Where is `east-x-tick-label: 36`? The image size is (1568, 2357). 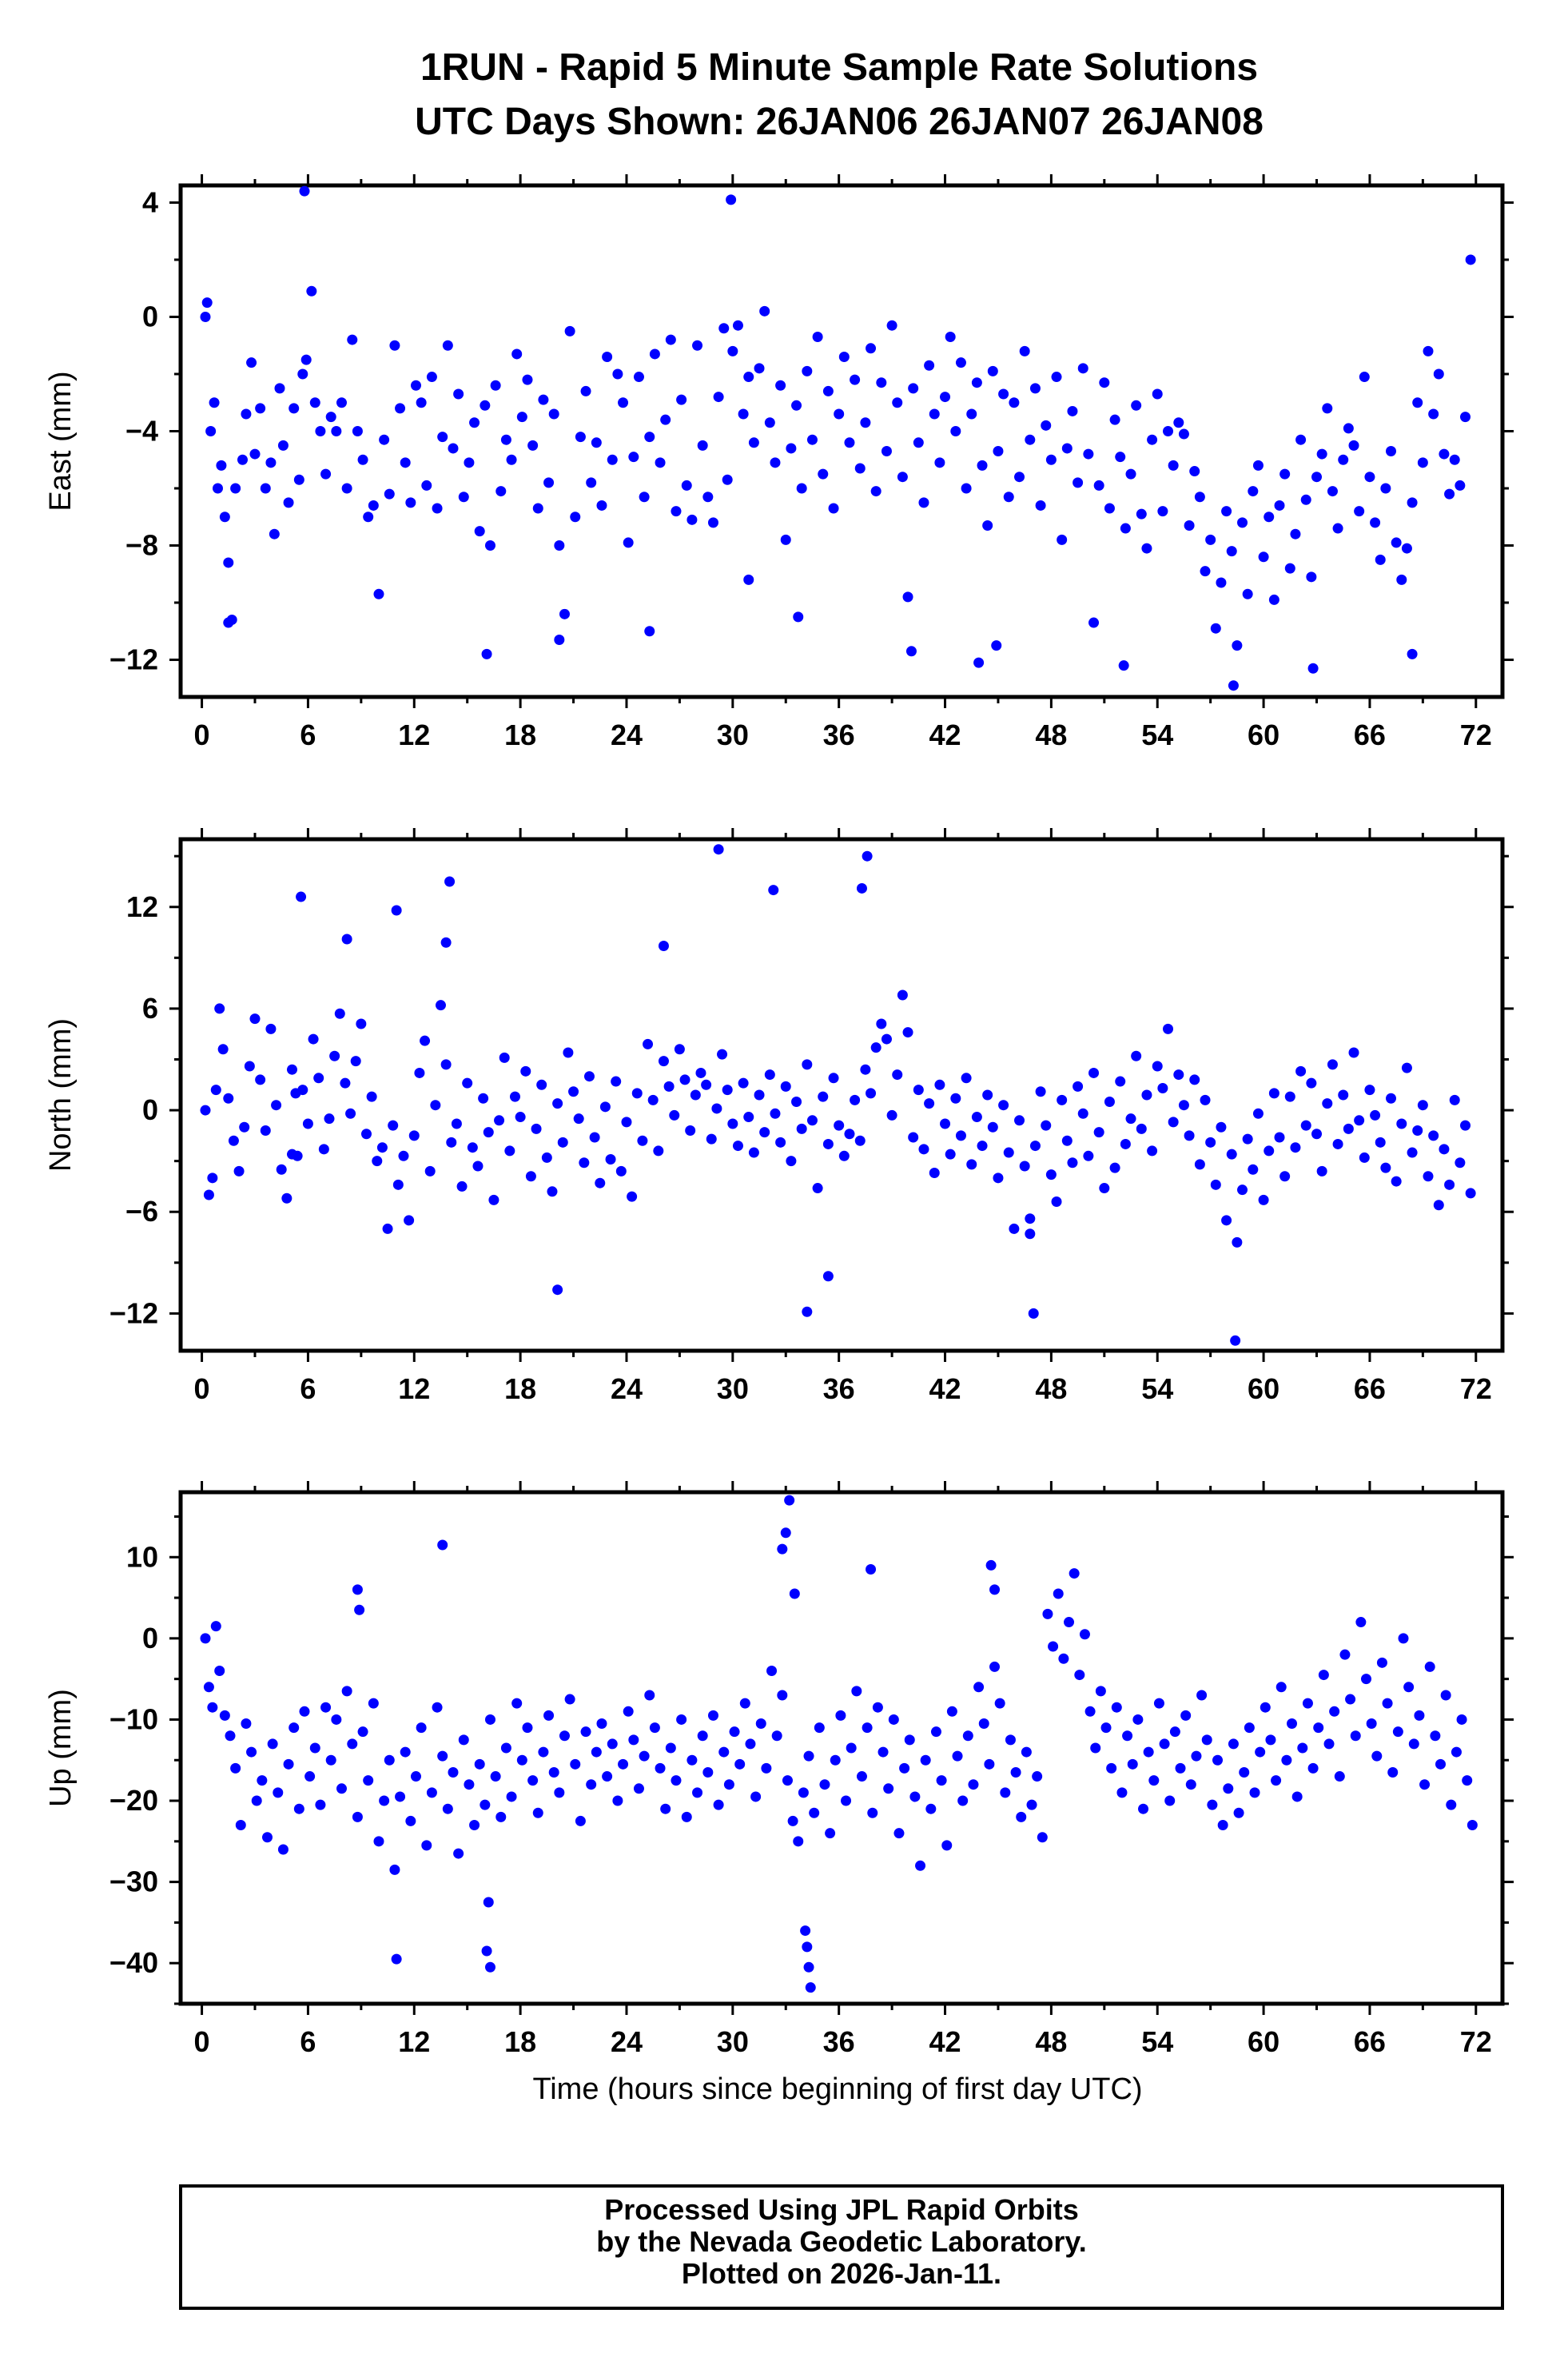 east-x-tick-label: 36 is located at coordinates (839, 735).